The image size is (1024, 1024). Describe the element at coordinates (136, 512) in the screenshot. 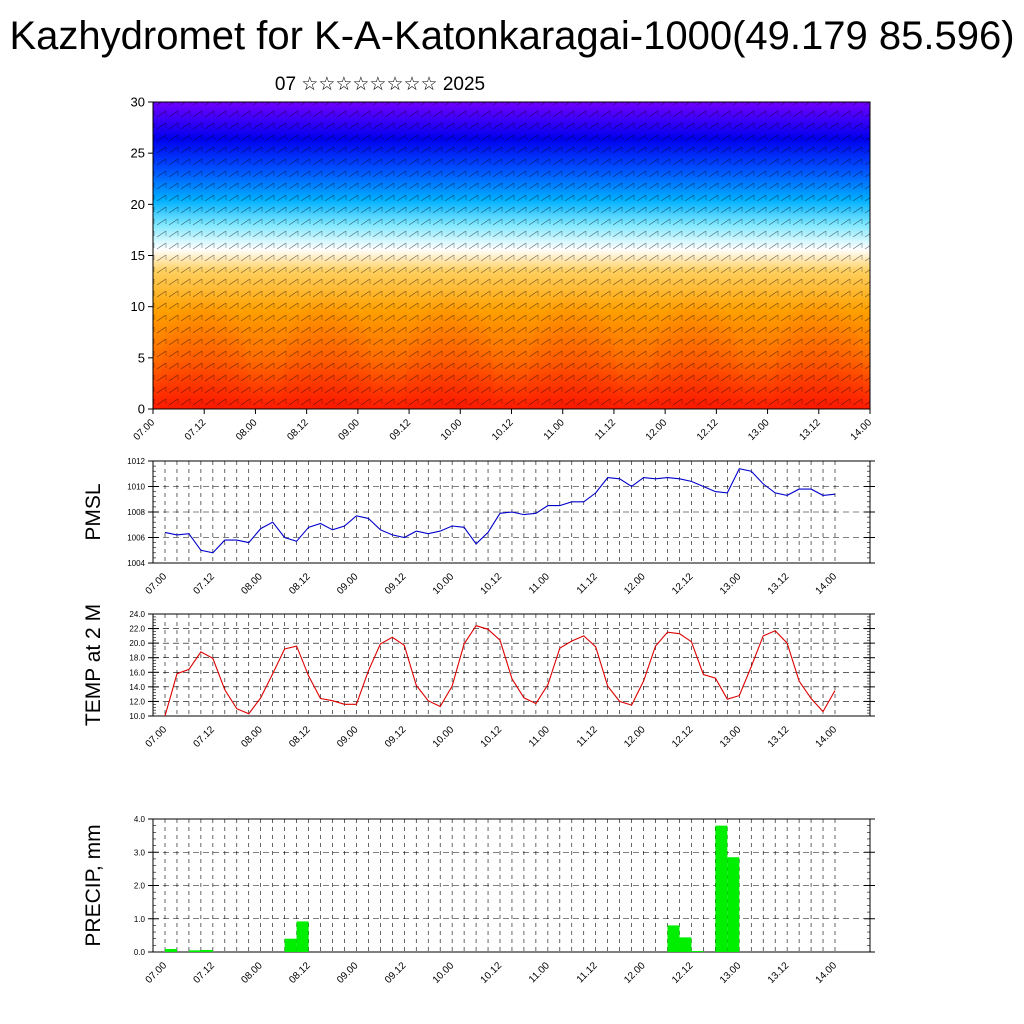

I see `y-tick-label: 1008` at that location.